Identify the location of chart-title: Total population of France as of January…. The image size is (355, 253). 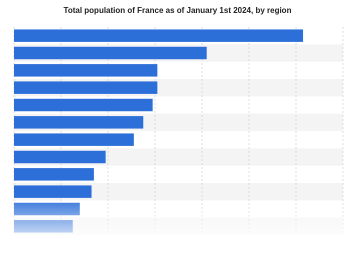
(178, 10).